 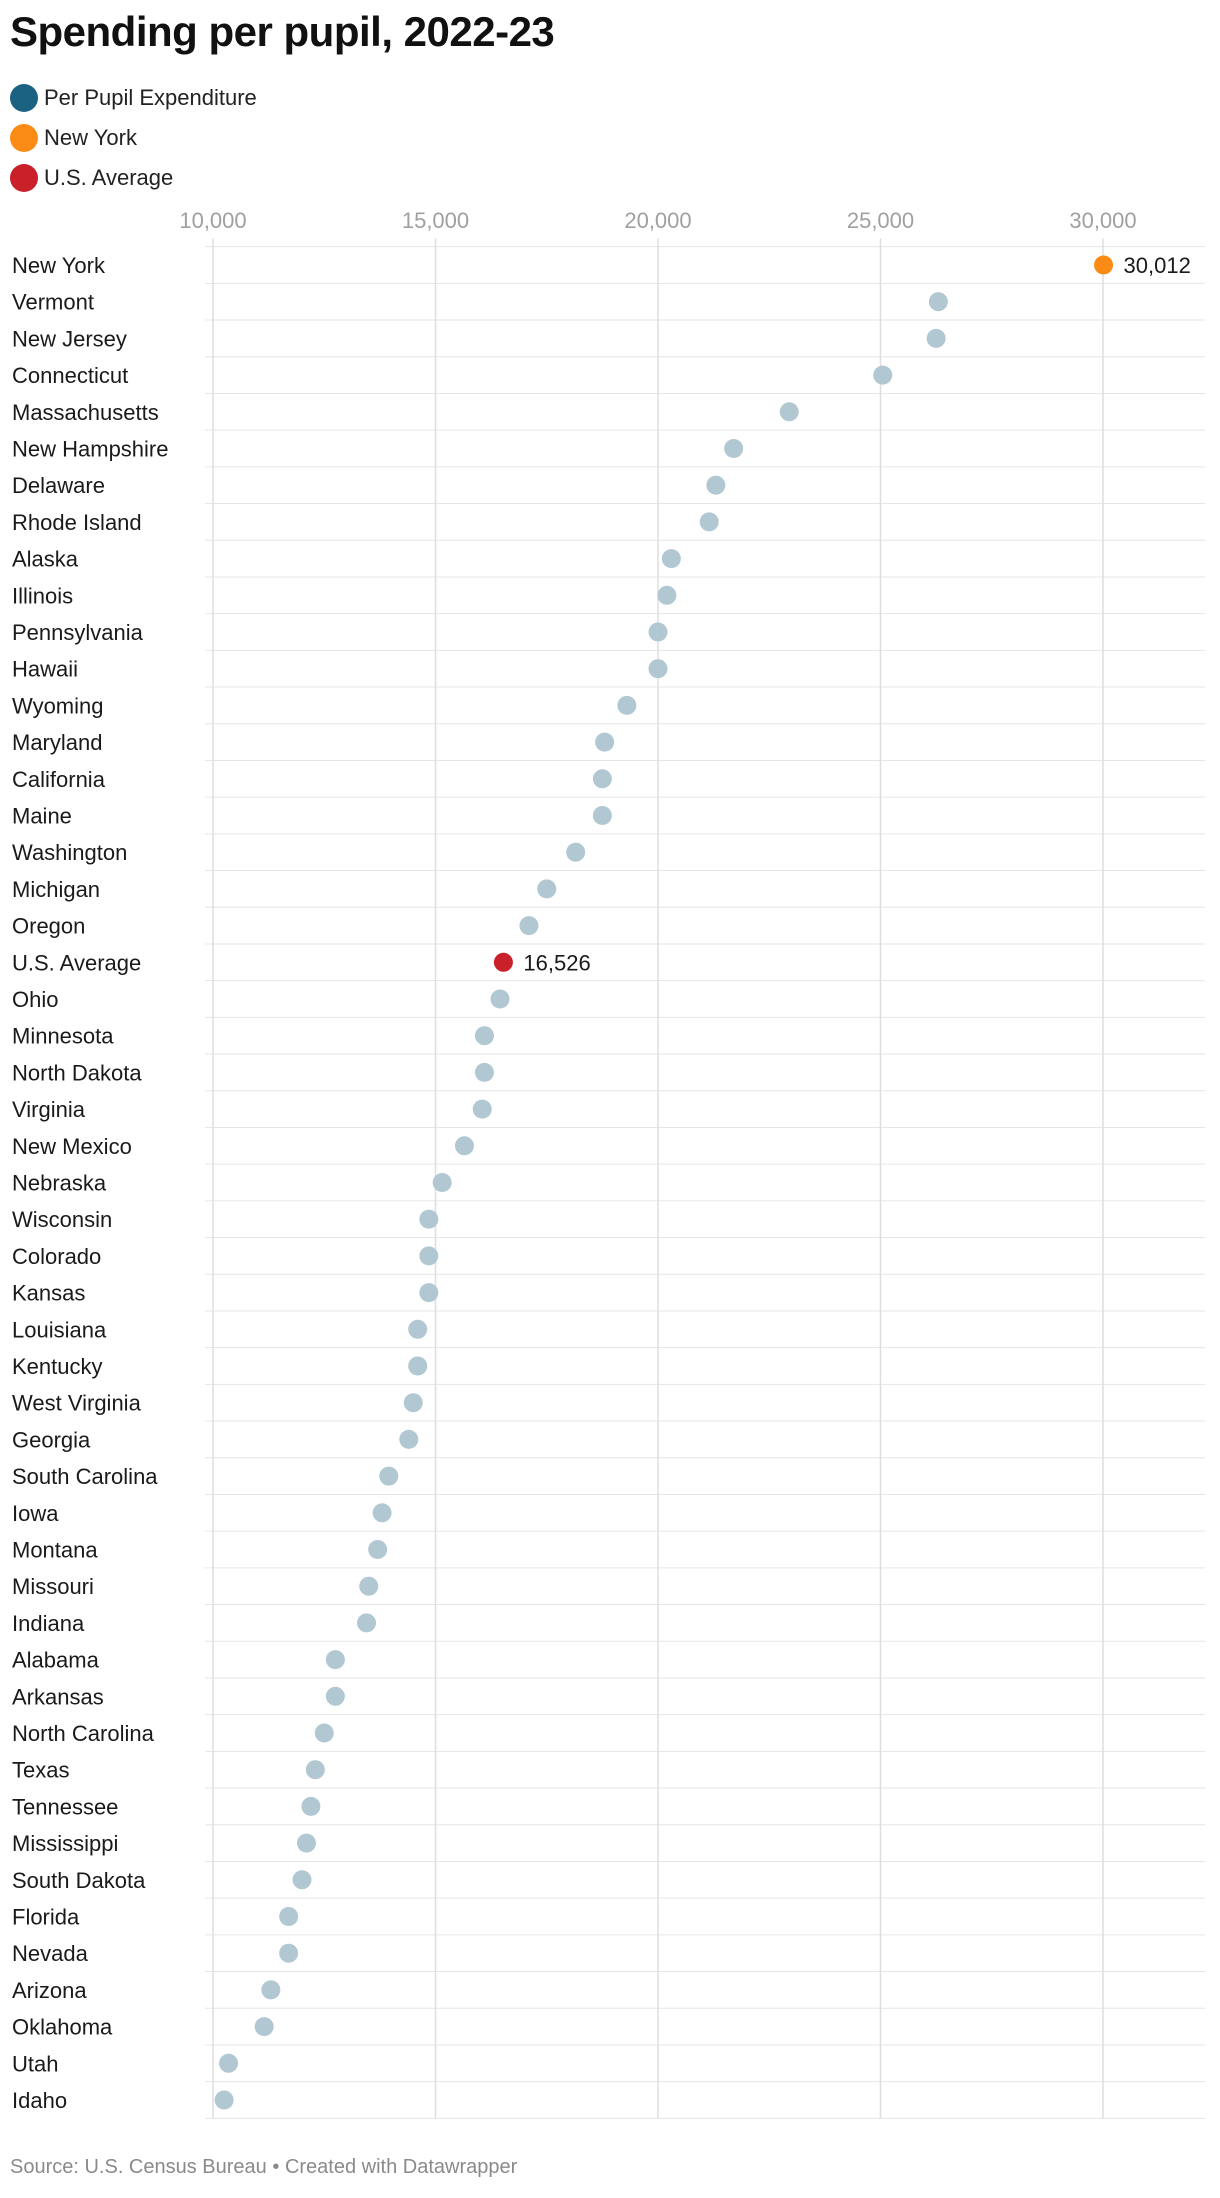 What do you see at coordinates (58, 485) in the screenshot?
I see `row-label: Delaware` at bounding box center [58, 485].